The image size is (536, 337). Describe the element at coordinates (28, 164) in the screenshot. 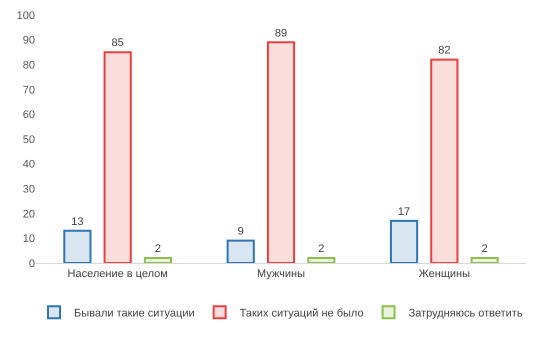

I see `y-tick-label: 40` at that location.